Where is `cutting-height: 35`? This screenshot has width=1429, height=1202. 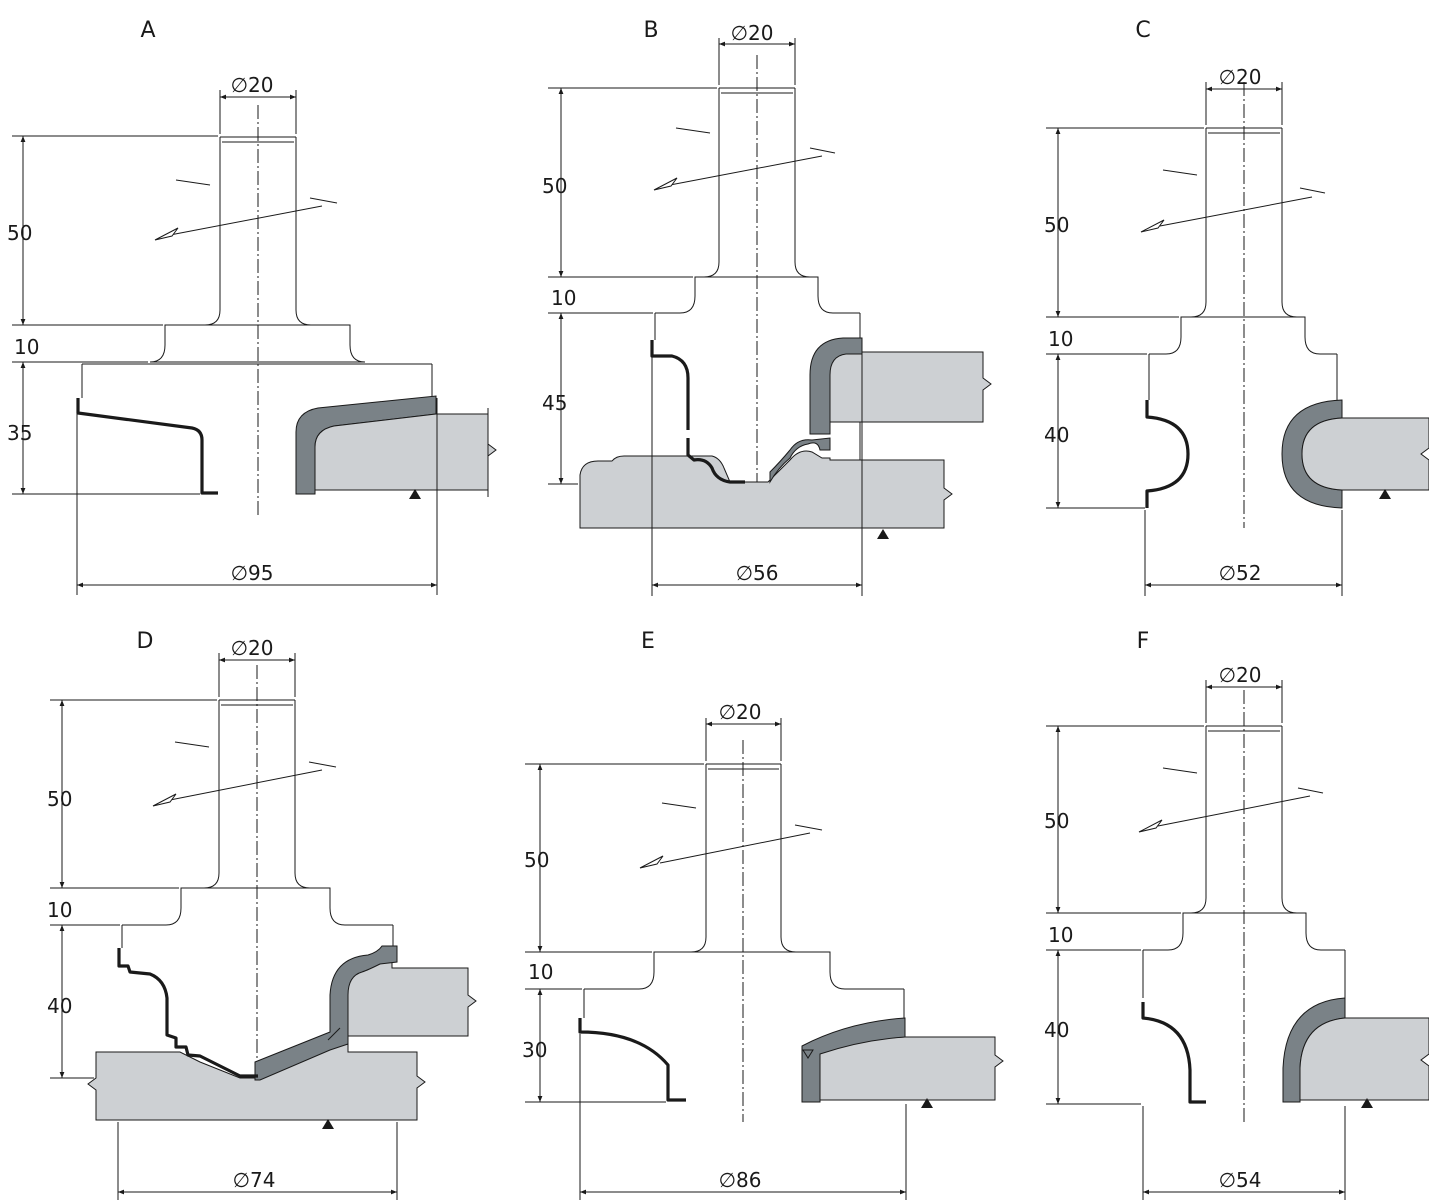
cutting-height: 35 is located at coordinates (19, 433).